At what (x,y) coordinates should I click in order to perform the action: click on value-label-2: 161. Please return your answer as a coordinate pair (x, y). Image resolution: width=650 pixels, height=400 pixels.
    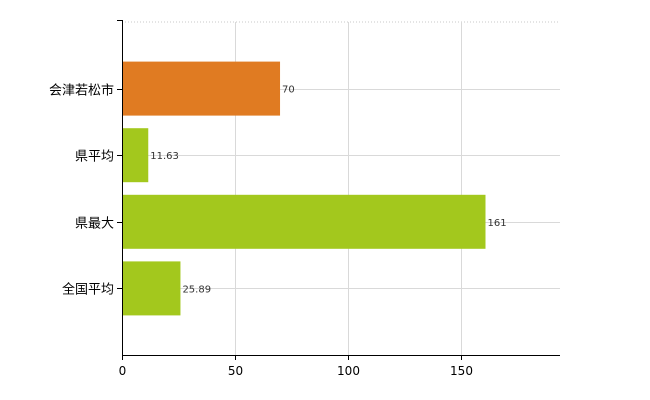
    Looking at the image, I should click on (496, 223).